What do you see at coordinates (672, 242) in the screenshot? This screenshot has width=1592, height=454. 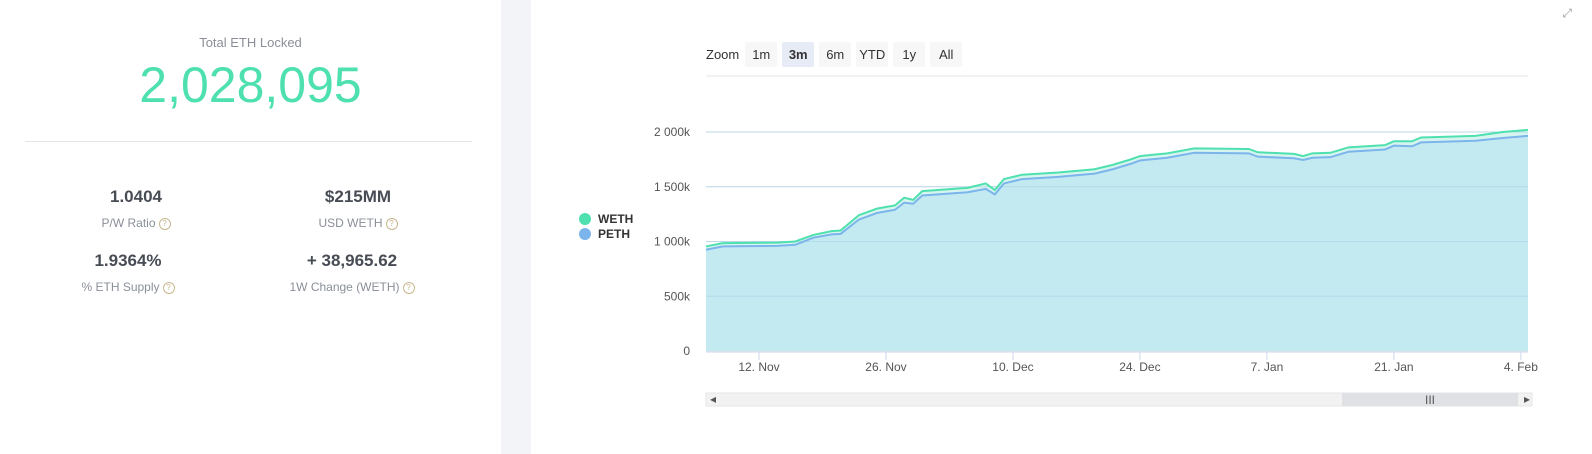 I see `y-tick-label: 1 000k` at bounding box center [672, 242].